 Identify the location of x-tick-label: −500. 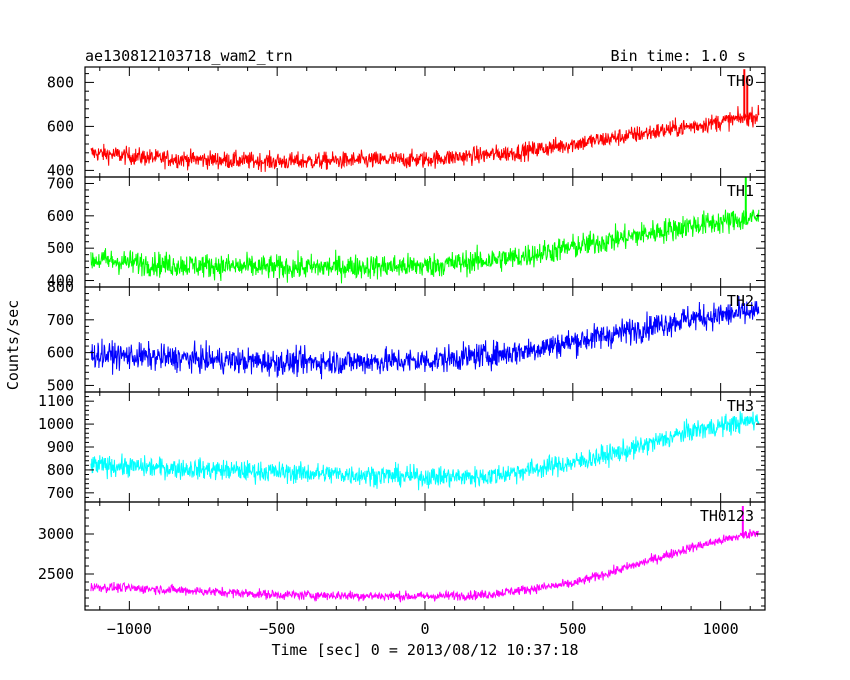
(277, 629).